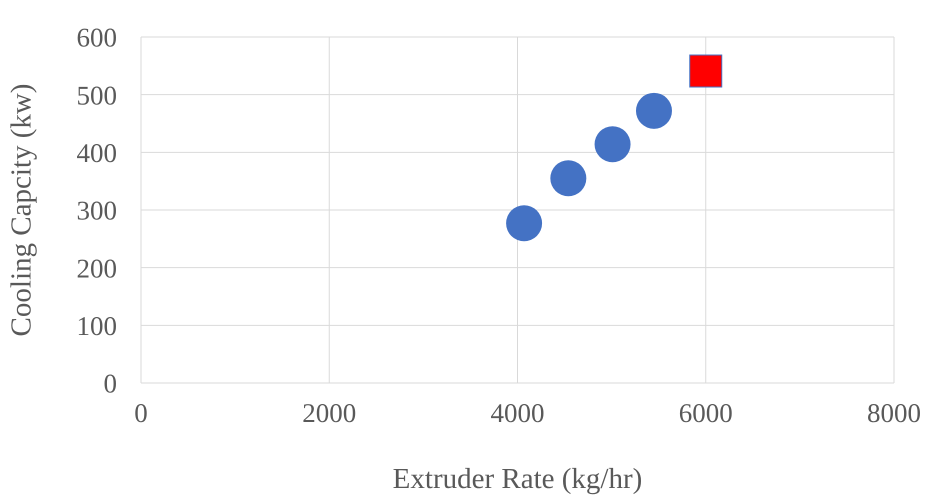 The image size is (943, 496). What do you see at coordinates (894, 413) in the screenshot?
I see `x-tick-label: 8000` at bounding box center [894, 413].